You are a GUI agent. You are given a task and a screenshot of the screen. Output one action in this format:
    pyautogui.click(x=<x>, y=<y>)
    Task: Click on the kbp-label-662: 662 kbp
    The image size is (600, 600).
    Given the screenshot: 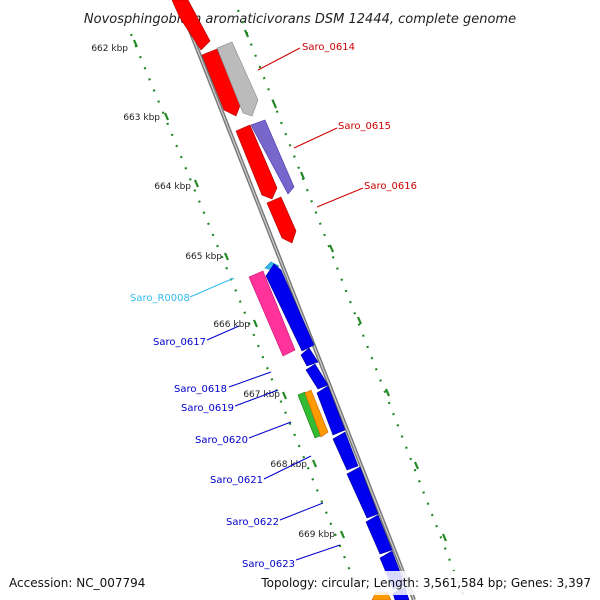 What is the action you would take?
    pyautogui.click(x=109, y=49)
    